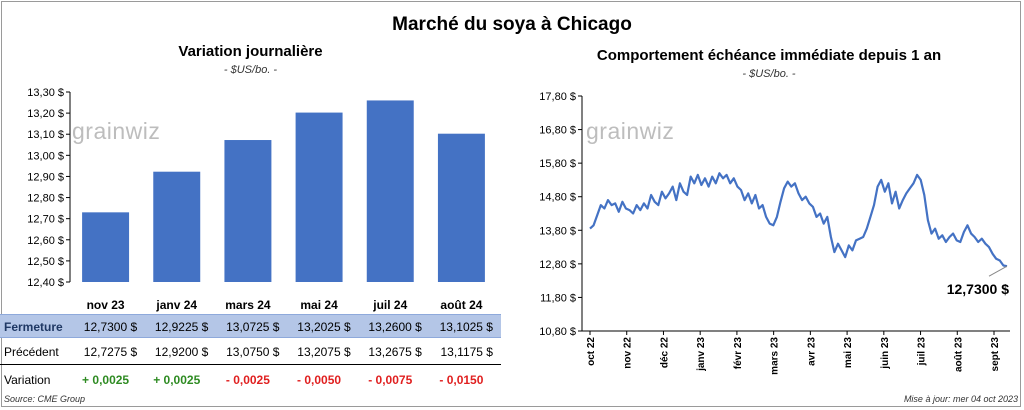 This screenshot has width=1024, height=410. Describe the element at coordinates (557, 231) in the screenshot. I see `line-y-tick-label: 13,80 $` at that location.